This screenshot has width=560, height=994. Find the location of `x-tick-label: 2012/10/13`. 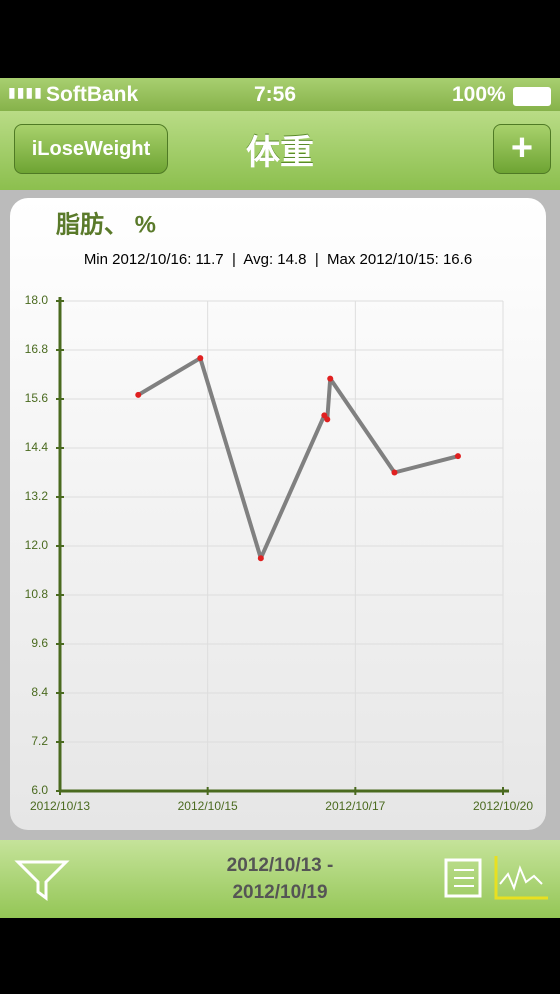

x-tick-label: 2012/10/13 is located at coordinates (60, 806).